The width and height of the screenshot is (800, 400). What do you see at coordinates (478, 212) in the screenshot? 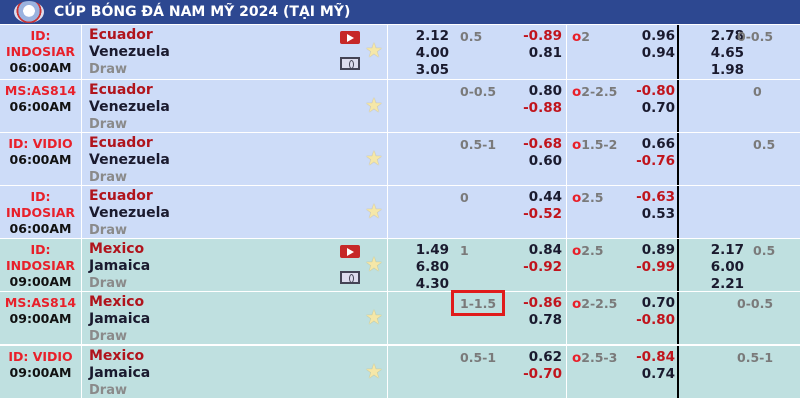
I see `fulltime-odds-cell: 0 0.44 -0.52` at bounding box center [478, 212].